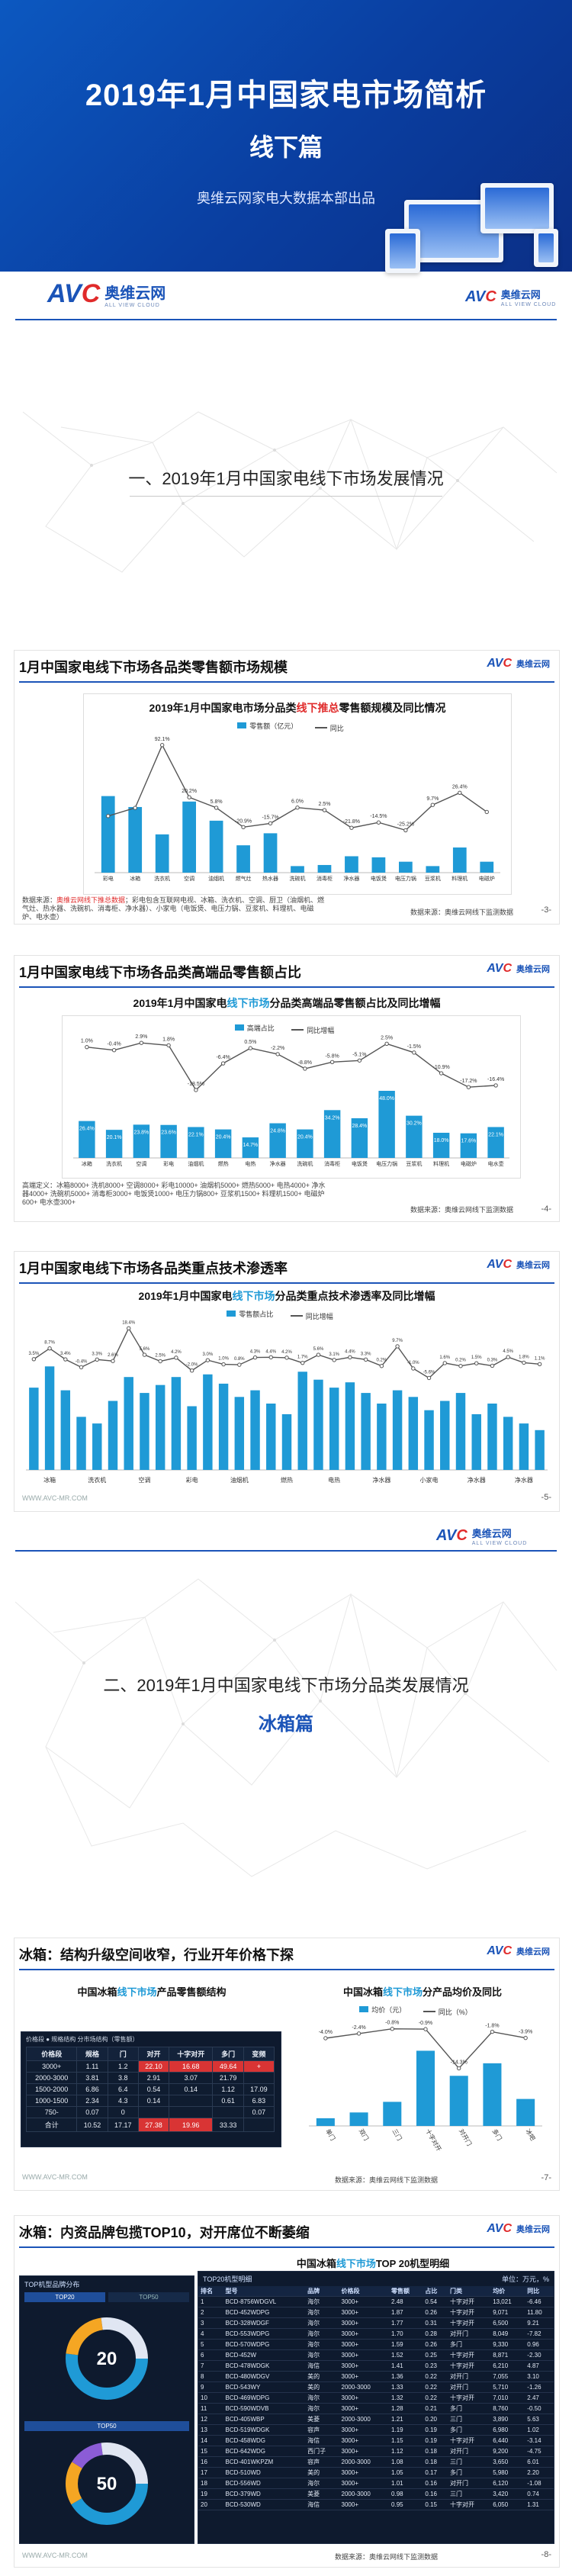 The image size is (572, 2576). What do you see at coordinates (123, 2089) in the screenshot?
I see `table-cell: 6.4` at bounding box center [123, 2089].